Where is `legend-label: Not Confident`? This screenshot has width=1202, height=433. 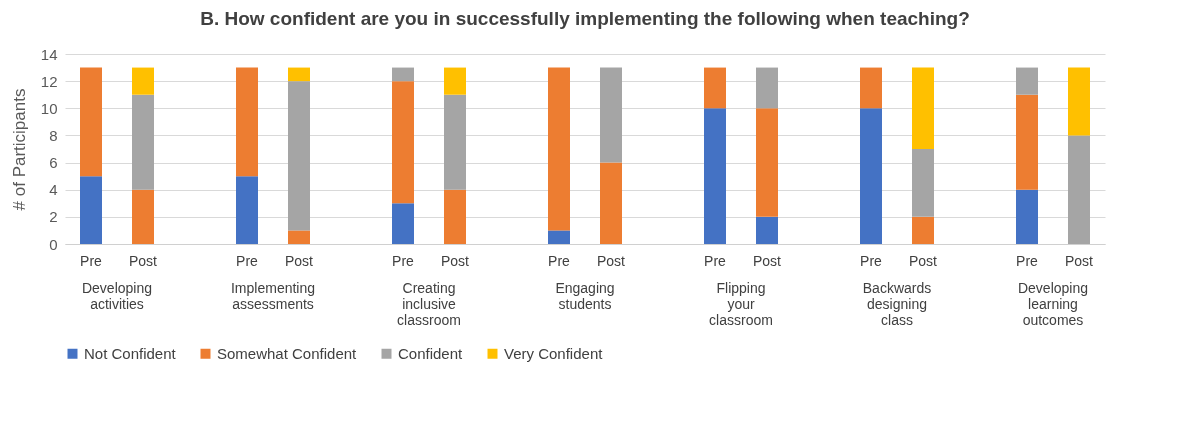 legend-label: Not Confident is located at coordinates (130, 353).